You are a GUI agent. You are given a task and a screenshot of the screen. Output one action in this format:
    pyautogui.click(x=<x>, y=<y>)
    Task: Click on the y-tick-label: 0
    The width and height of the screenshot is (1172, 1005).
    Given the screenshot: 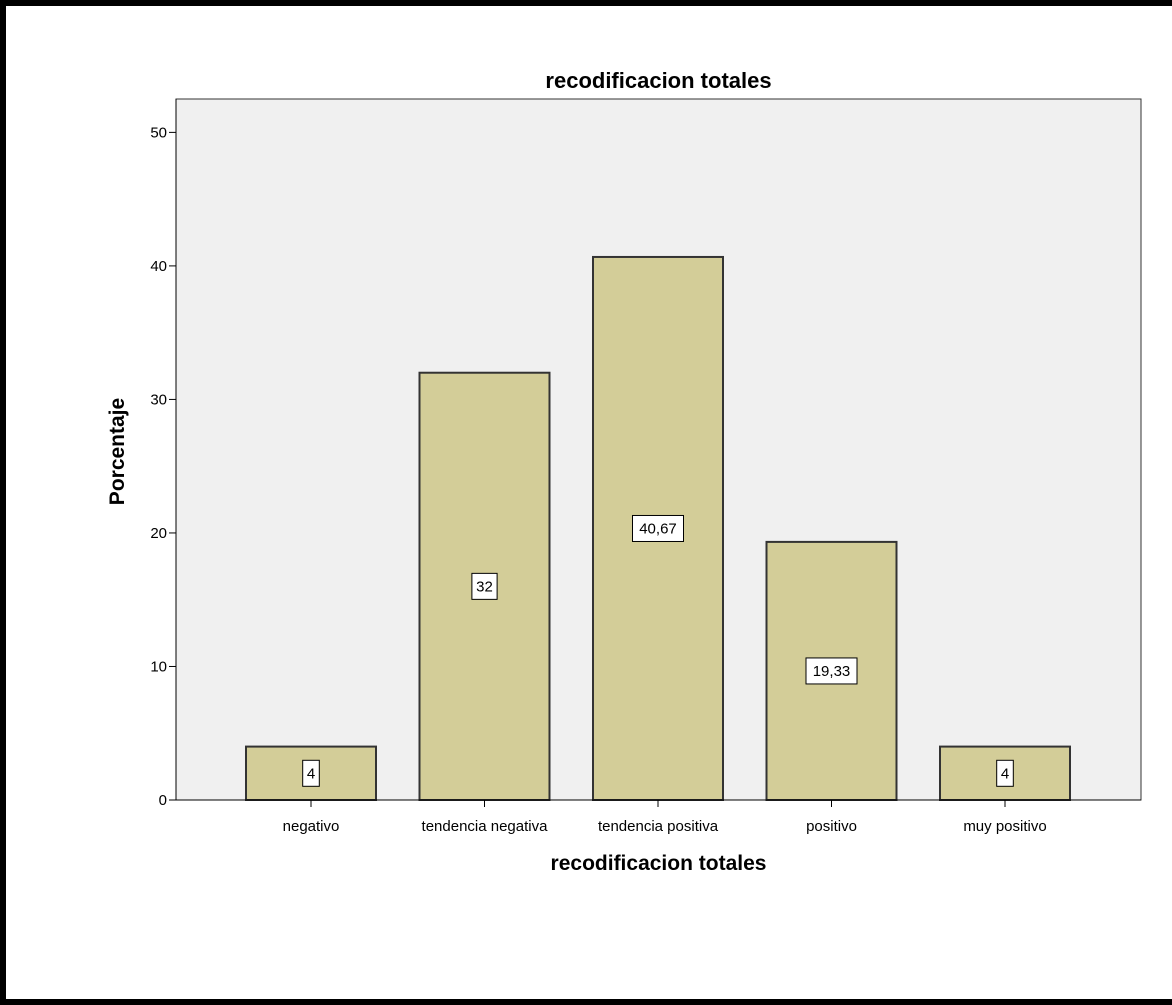 What is the action you would take?
    pyautogui.click(x=163, y=800)
    